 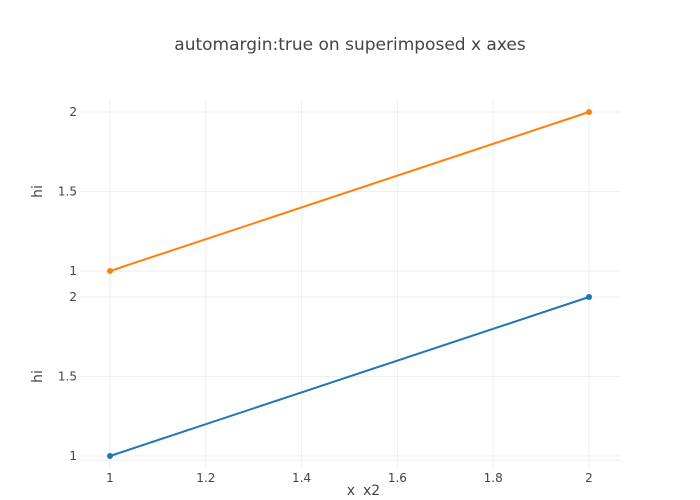 I want to click on subplot-0-y-axis-title: hi, so click(x=38, y=191).